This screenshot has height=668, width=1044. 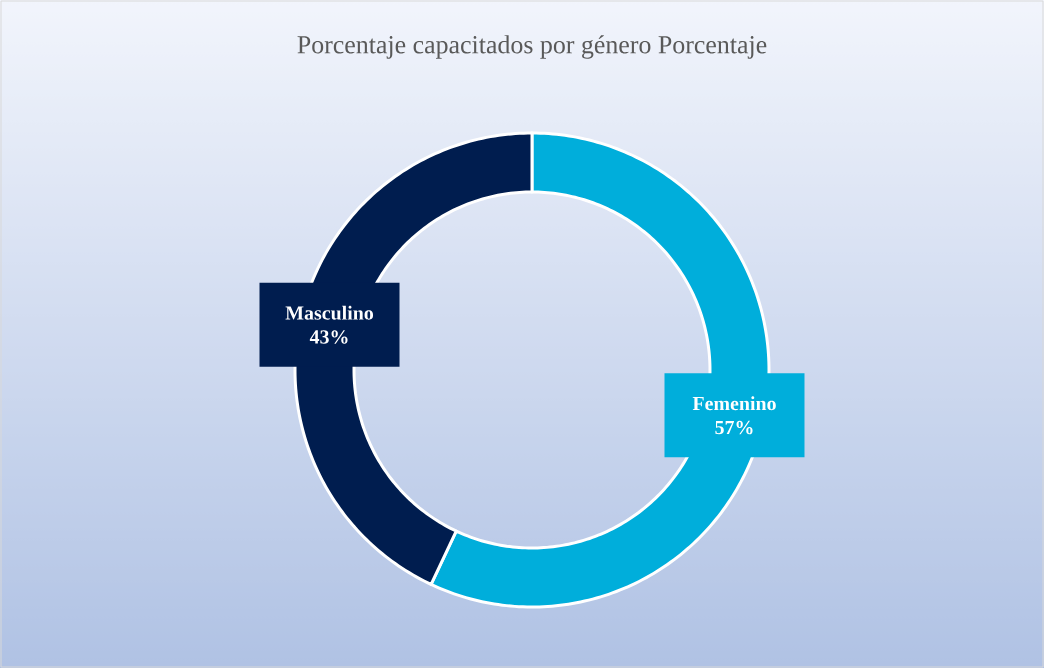 I want to click on chart-title: Porcentaje capacitados por género Porcentaje, so click(x=532, y=47).